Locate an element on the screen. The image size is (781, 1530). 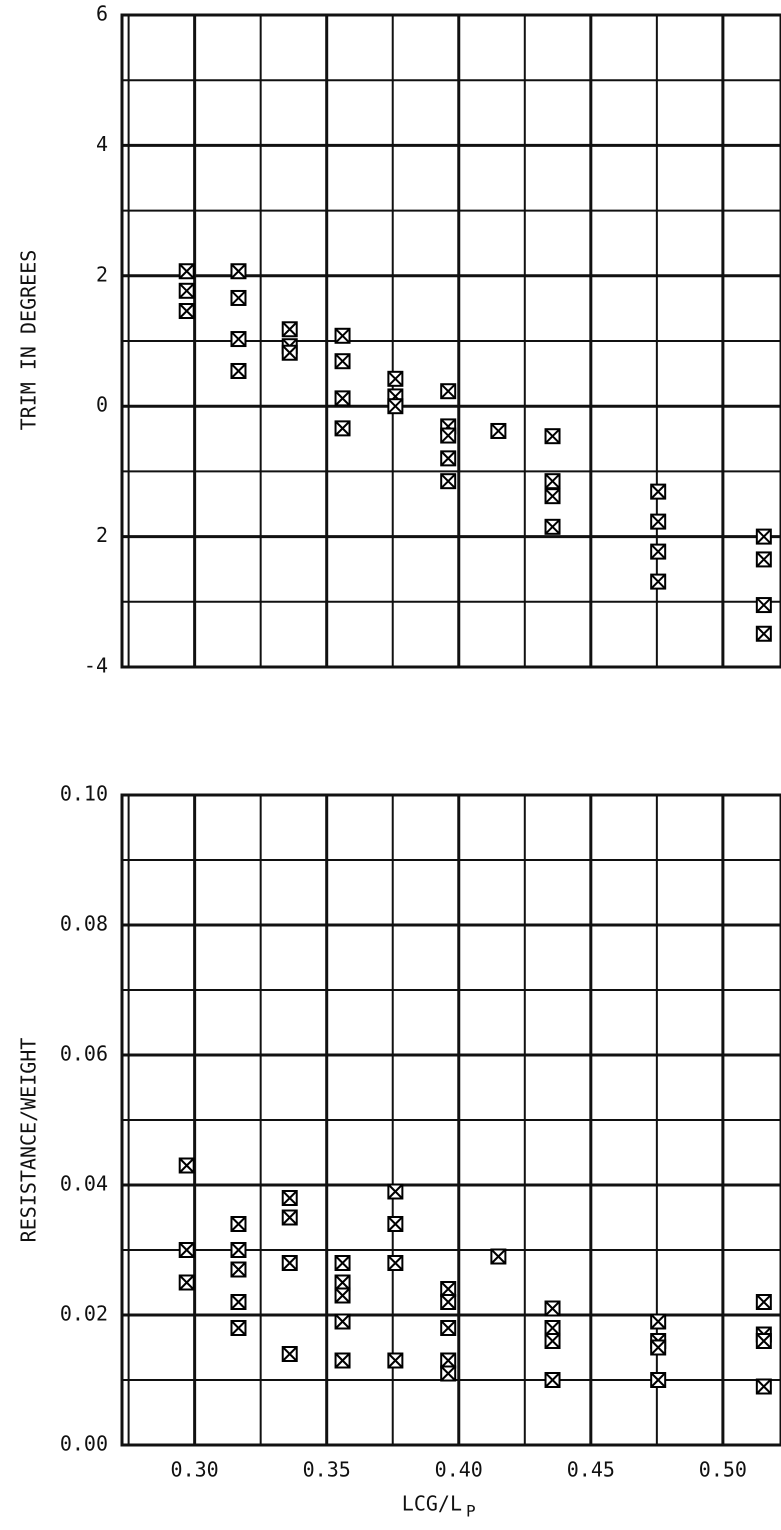
y-tick-label: -4 is located at coordinates (96, 666).